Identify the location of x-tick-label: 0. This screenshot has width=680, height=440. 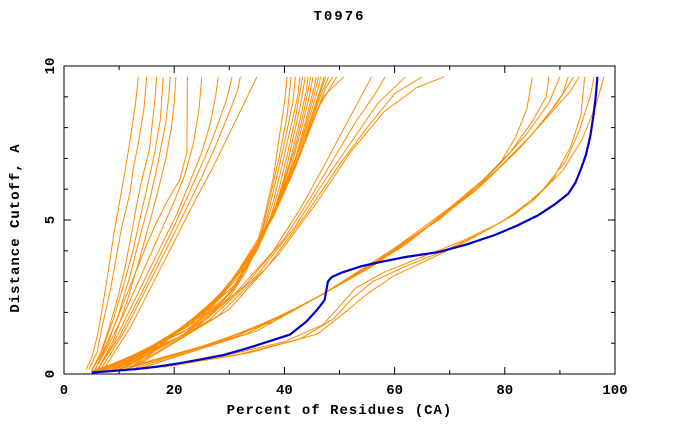
(64, 391).